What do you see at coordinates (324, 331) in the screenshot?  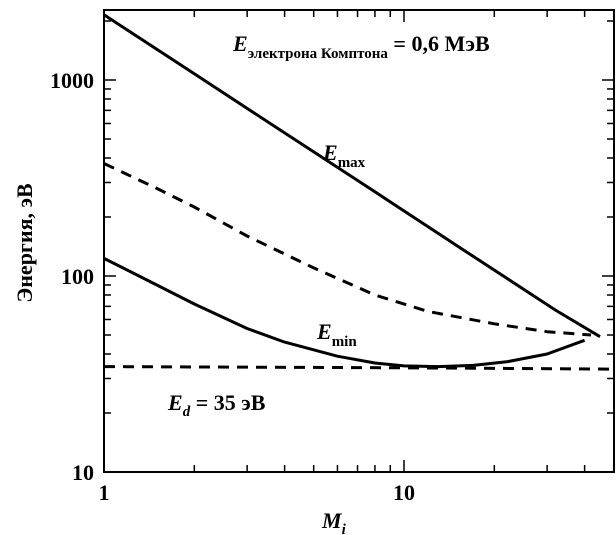 I see `annotation-emin-main: E` at bounding box center [324, 331].